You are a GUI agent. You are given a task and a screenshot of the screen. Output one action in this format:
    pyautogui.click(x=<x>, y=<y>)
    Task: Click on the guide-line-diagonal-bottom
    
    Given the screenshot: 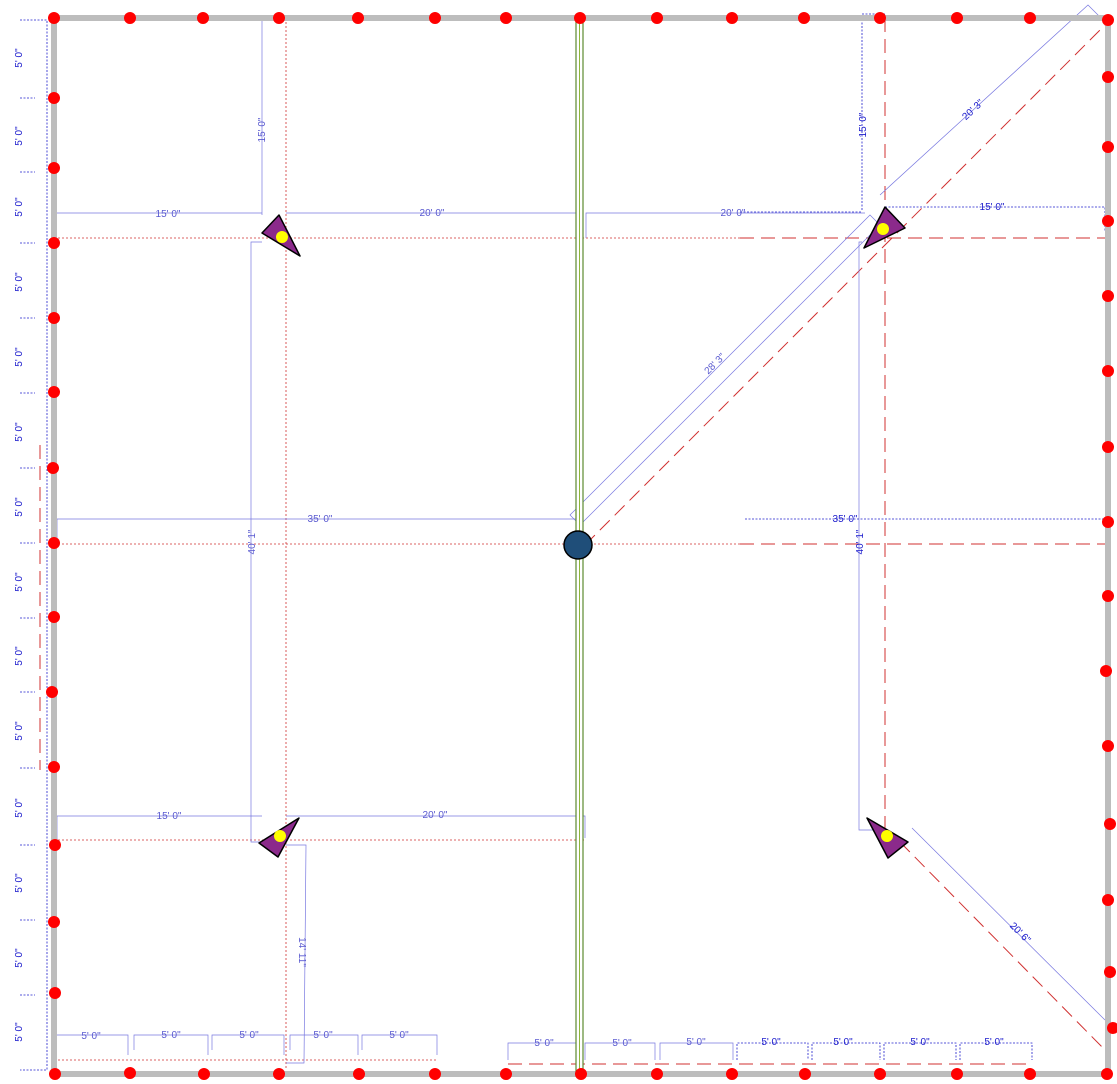 What is the action you would take?
    pyautogui.click(x=1002, y=946)
    